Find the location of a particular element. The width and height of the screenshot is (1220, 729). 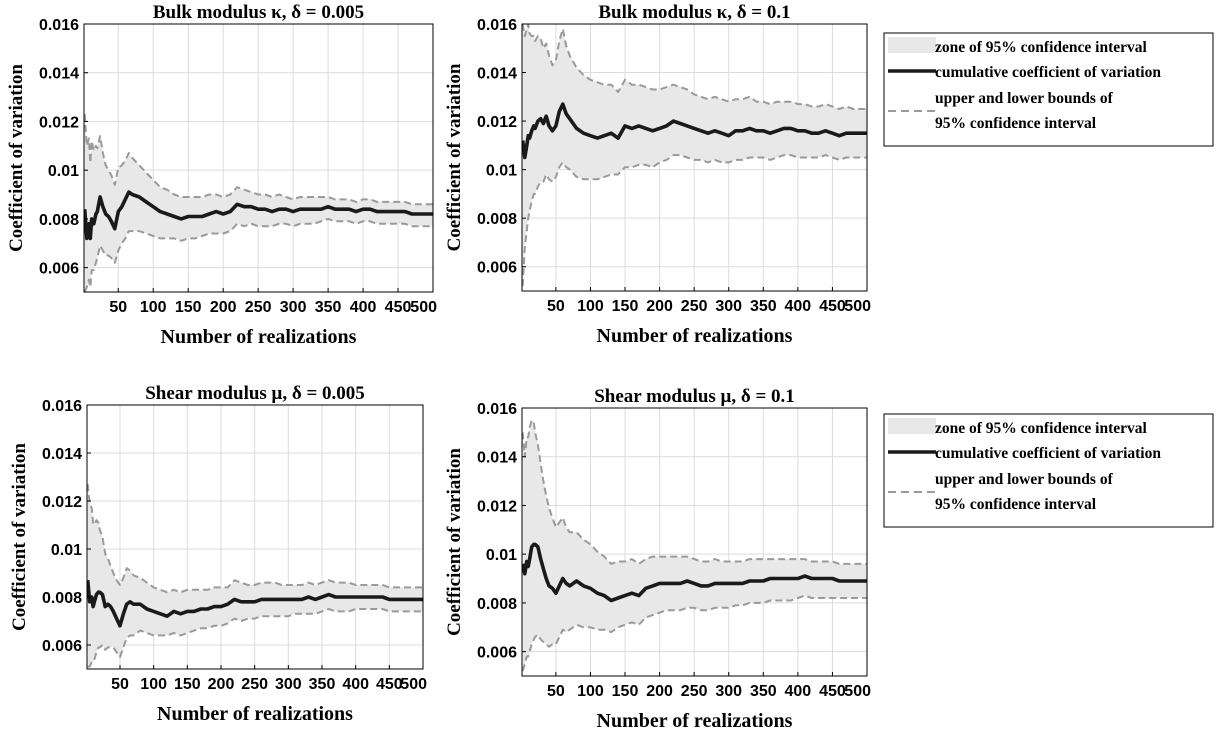

chart-title: Bulk modulus κ, δ = 0.005 is located at coordinates (258, 12).